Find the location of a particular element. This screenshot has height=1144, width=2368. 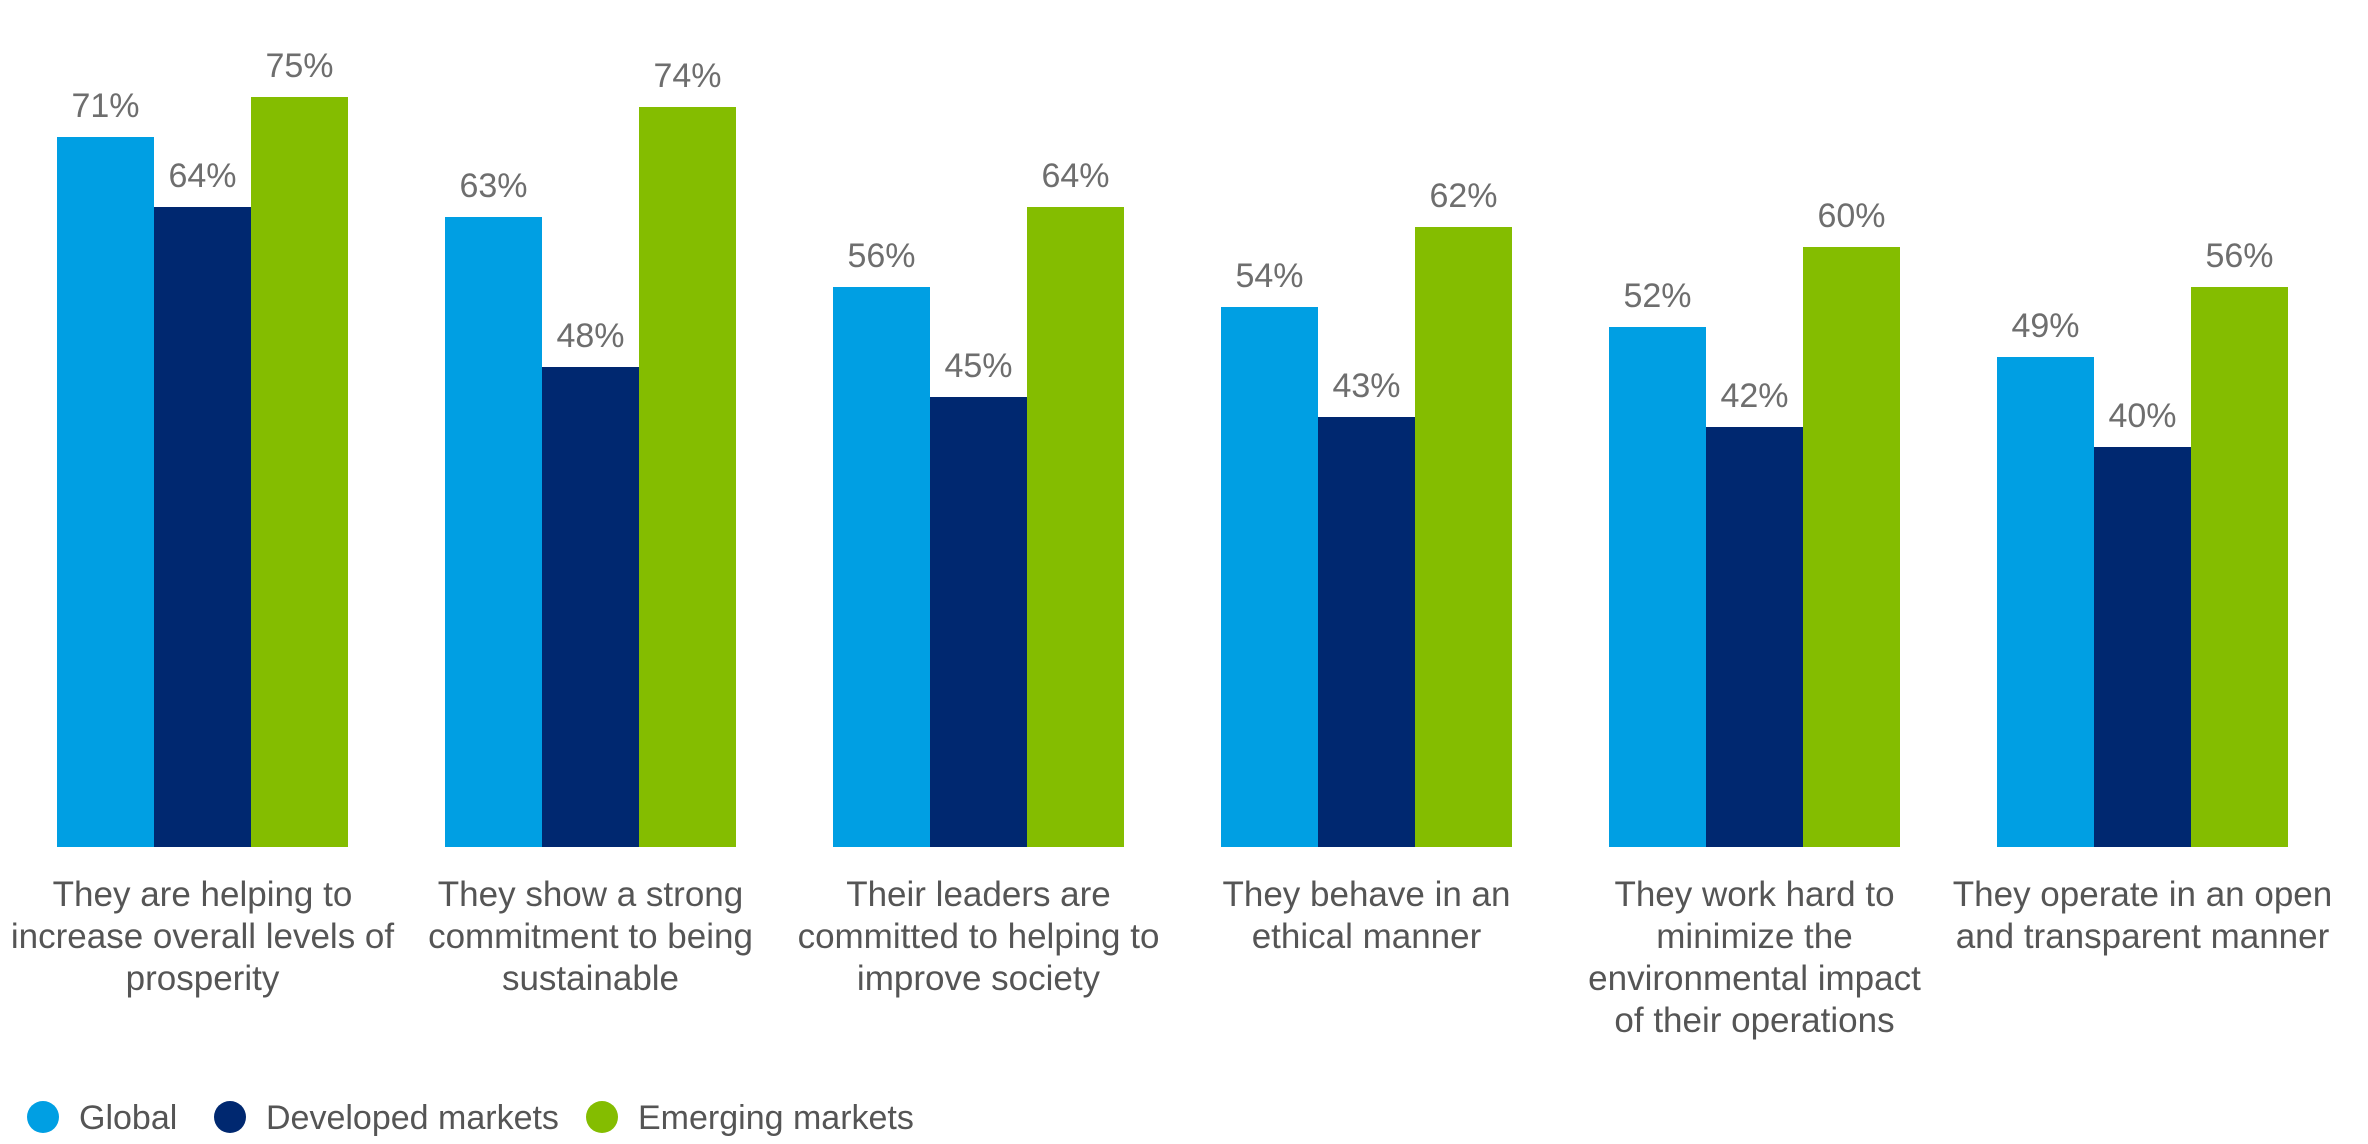

category-label-line: They show a strong is located at coordinates (590, 894).